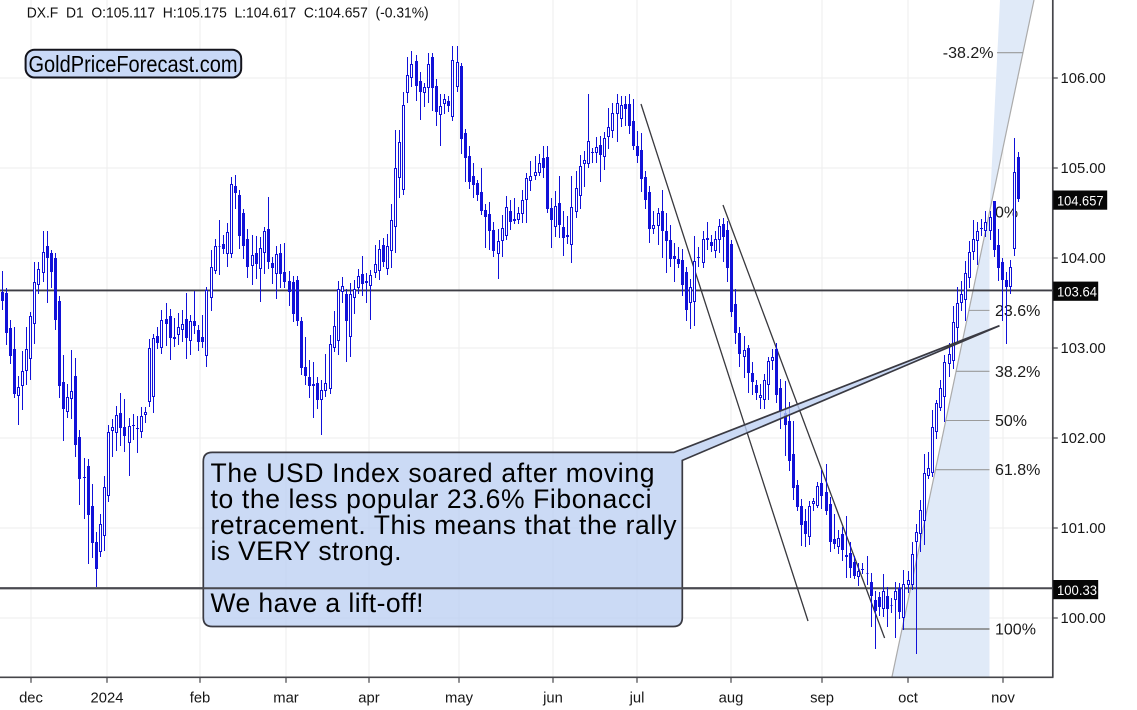 The image size is (1137, 710). What do you see at coordinates (1083, 529) in the screenshot?
I see `svg-text: 101.00` at bounding box center [1083, 529].